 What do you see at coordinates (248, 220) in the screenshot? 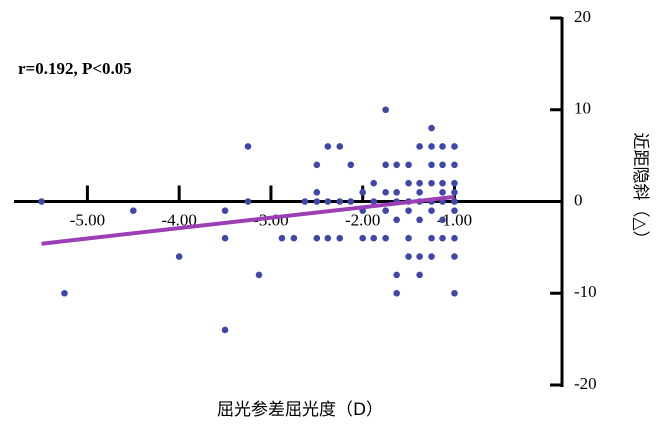
I see `trend-line` at bounding box center [248, 220].